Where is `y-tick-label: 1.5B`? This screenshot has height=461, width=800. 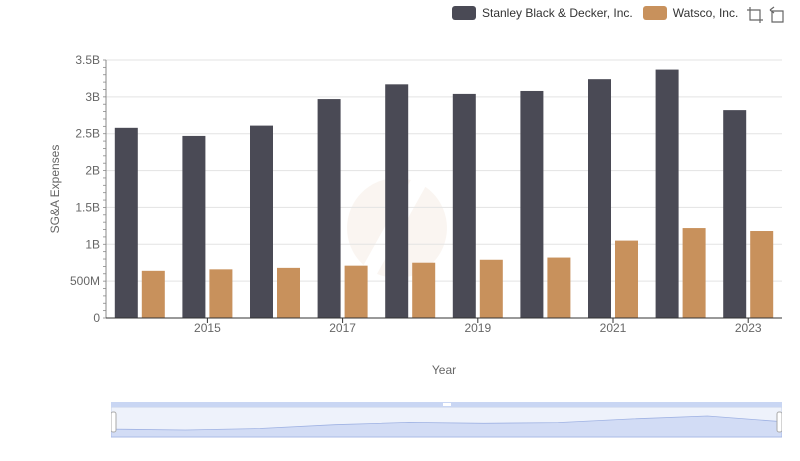
y-tick-label: 1.5B is located at coordinates (87, 207).